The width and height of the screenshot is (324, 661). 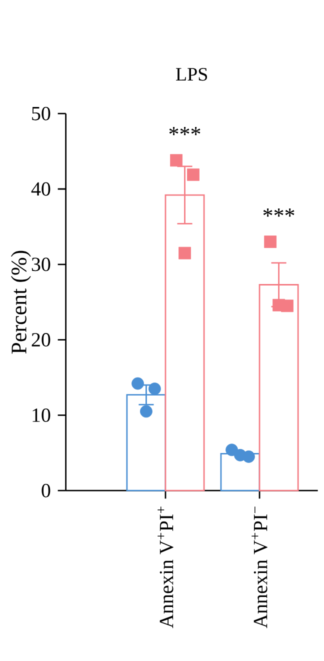 I want to click on y-tick-label: 40, so click(x=40, y=189).